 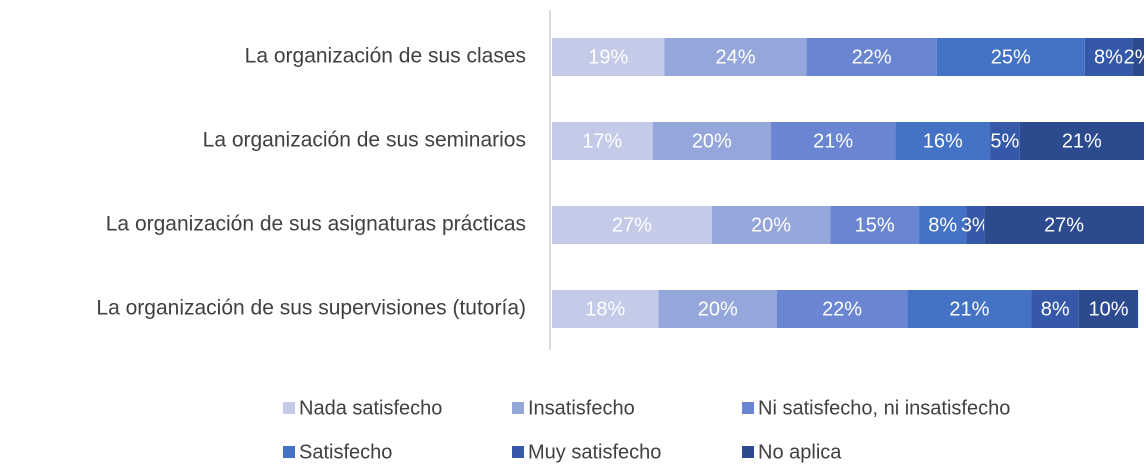 I want to click on value-label: 24%, so click(x=736, y=57).